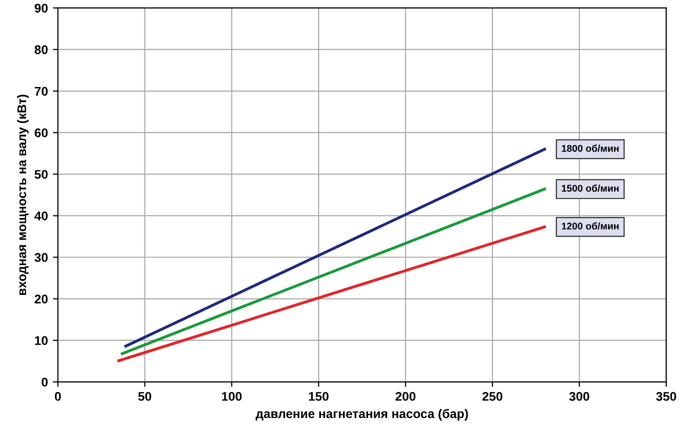  What do you see at coordinates (492, 396) in the screenshot?
I see `x-tick-label: 250` at bounding box center [492, 396].